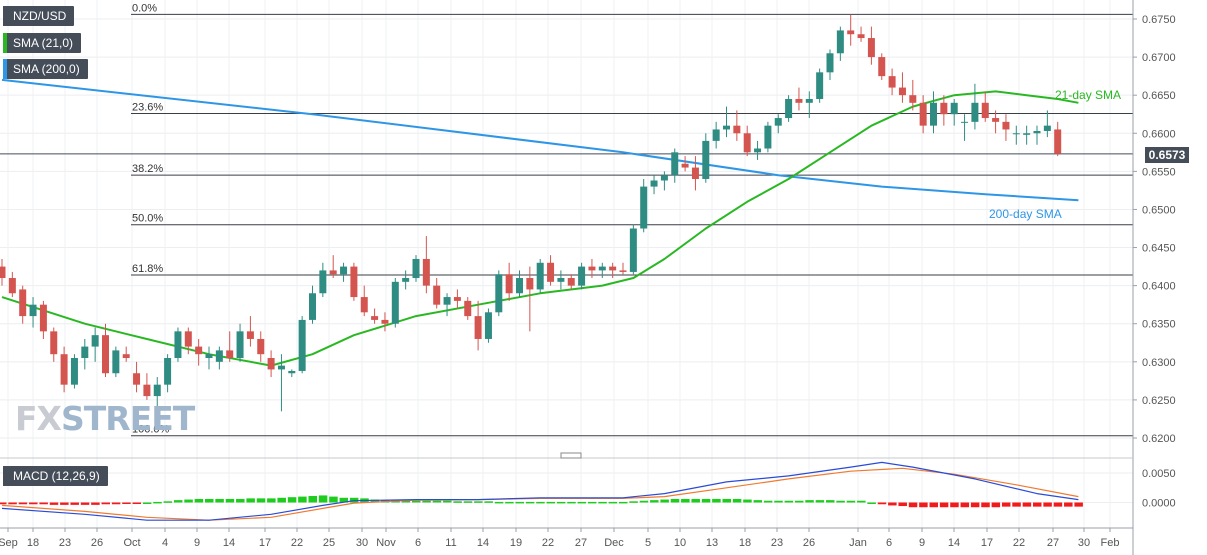 This screenshot has height=555, width=1207. What do you see at coordinates (42, 43) in the screenshot?
I see `legend-sma21: SMA (21,0)` at bounding box center [42, 43].